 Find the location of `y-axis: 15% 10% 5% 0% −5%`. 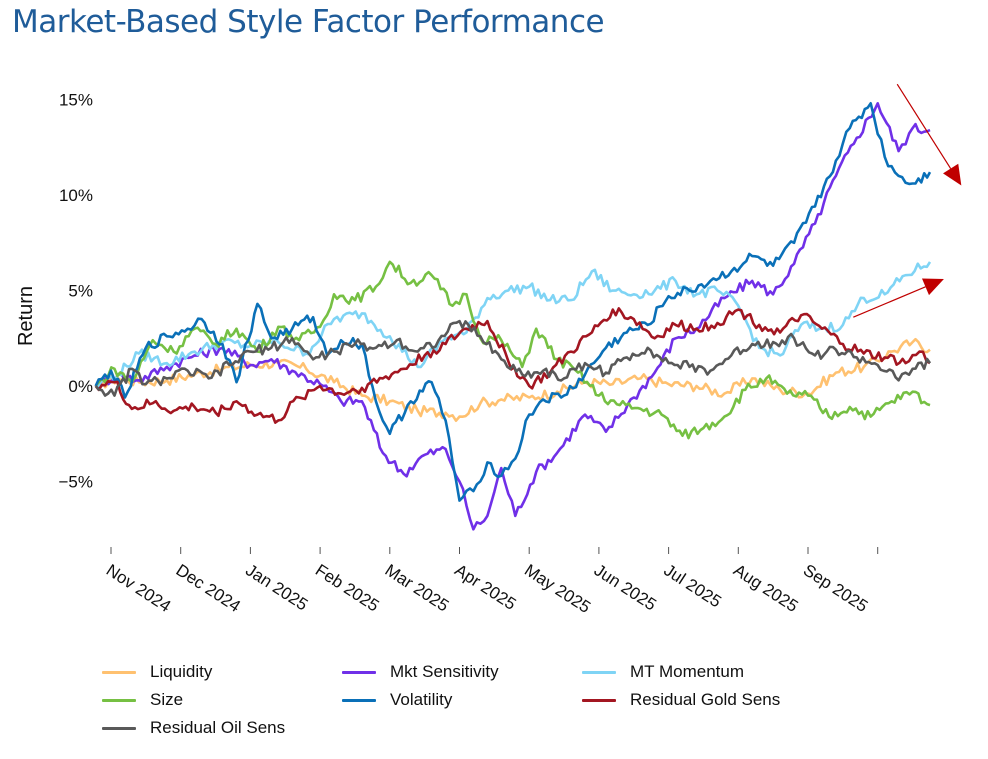

y-axis: 15% 10% 5% 0% −5% is located at coordinates (76, 291).